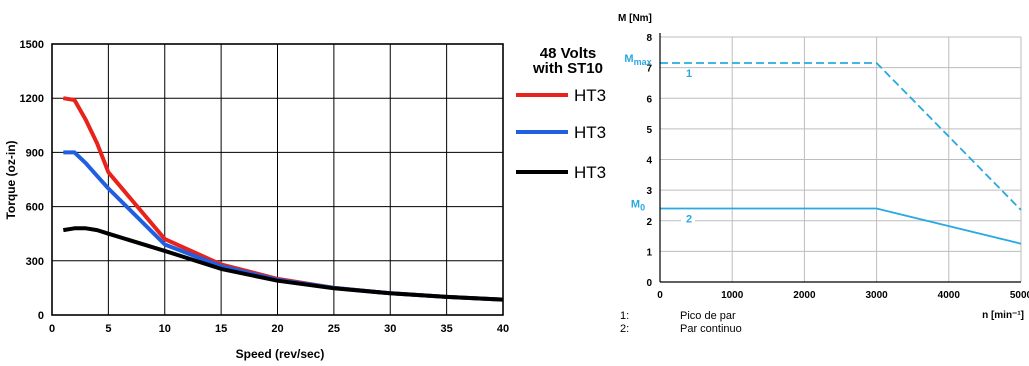  What do you see at coordinates (35, 153) in the screenshot?
I see `torque-y-tick-label: 900` at bounding box center [35, 153].